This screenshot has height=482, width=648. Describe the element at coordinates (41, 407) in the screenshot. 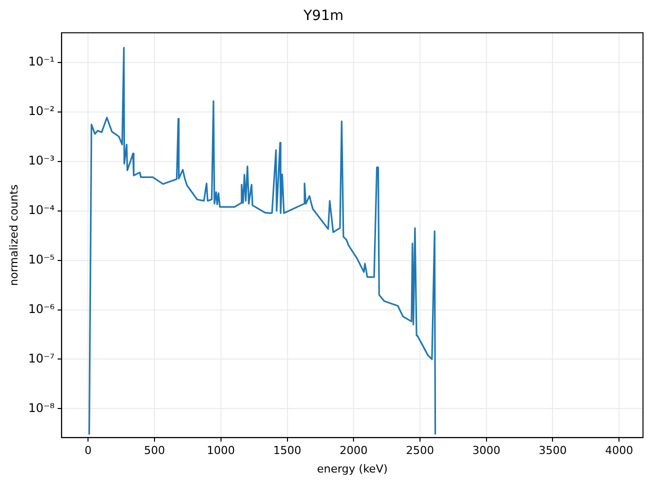

I see `y-tick-label: 10⁻⁸` at that location.